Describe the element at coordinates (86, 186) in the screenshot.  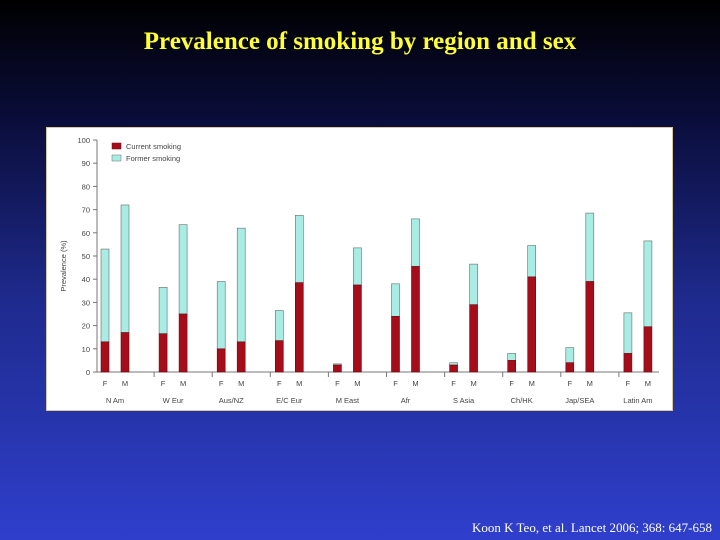
I see `y-tick-label: 80` at that location.